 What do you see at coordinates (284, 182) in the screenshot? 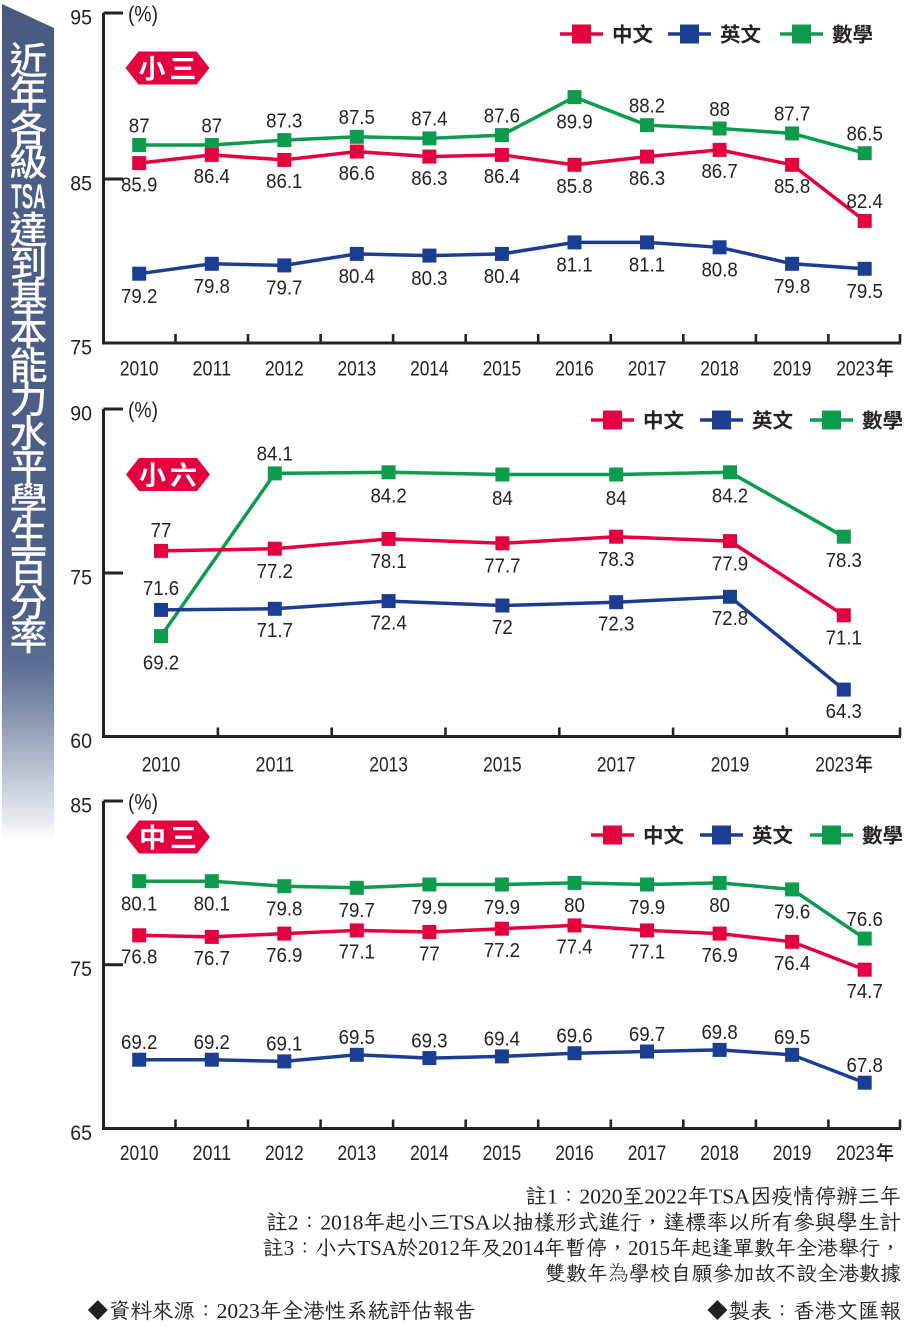
I see `svg-text: 86.1` at bounding box center [284, 182].